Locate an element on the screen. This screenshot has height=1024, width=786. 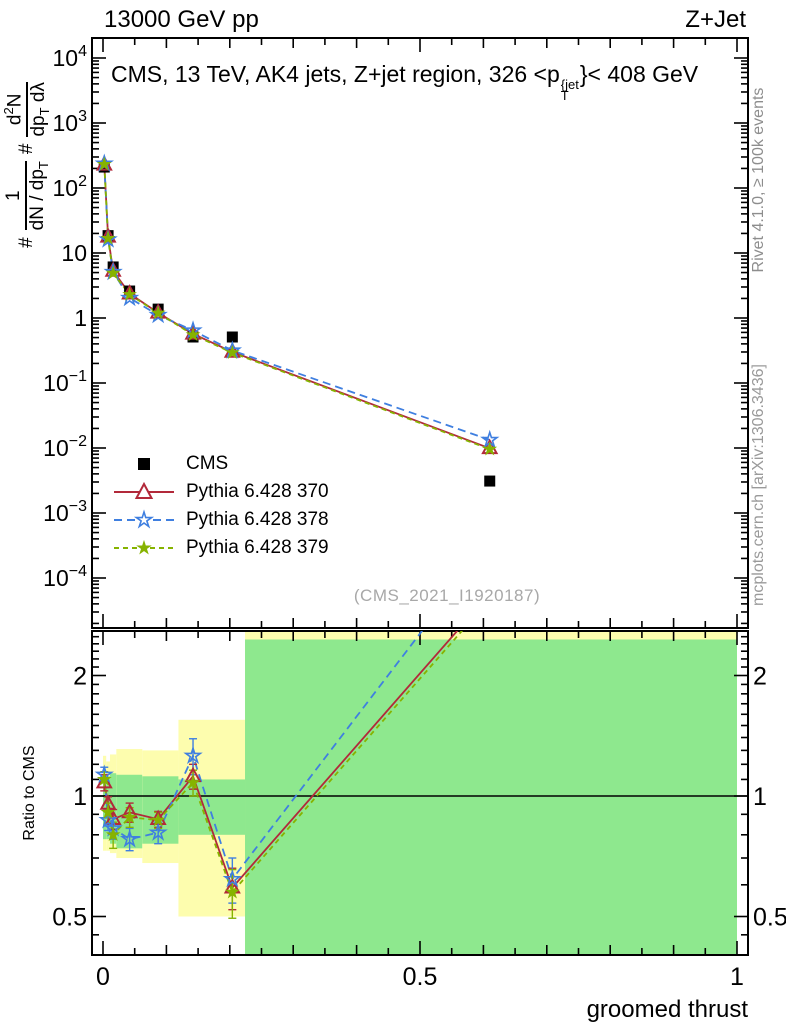
fraction-numerator: d2N is located at coordinates (13, 109).